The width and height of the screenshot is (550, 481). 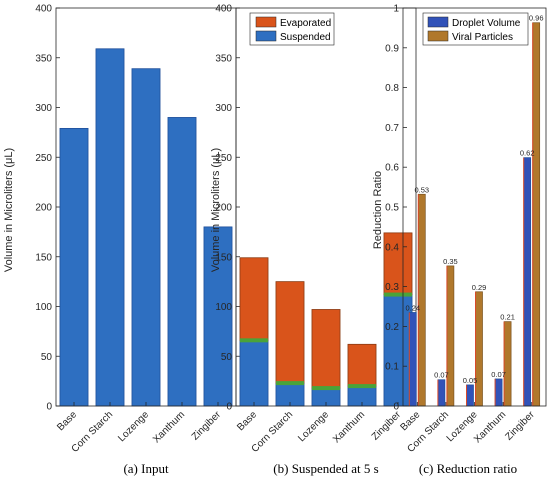 What do you see at coordinates (470, 380) in the screenshot?
I see `data-label: 0.05` at bounding box center [470, 380].